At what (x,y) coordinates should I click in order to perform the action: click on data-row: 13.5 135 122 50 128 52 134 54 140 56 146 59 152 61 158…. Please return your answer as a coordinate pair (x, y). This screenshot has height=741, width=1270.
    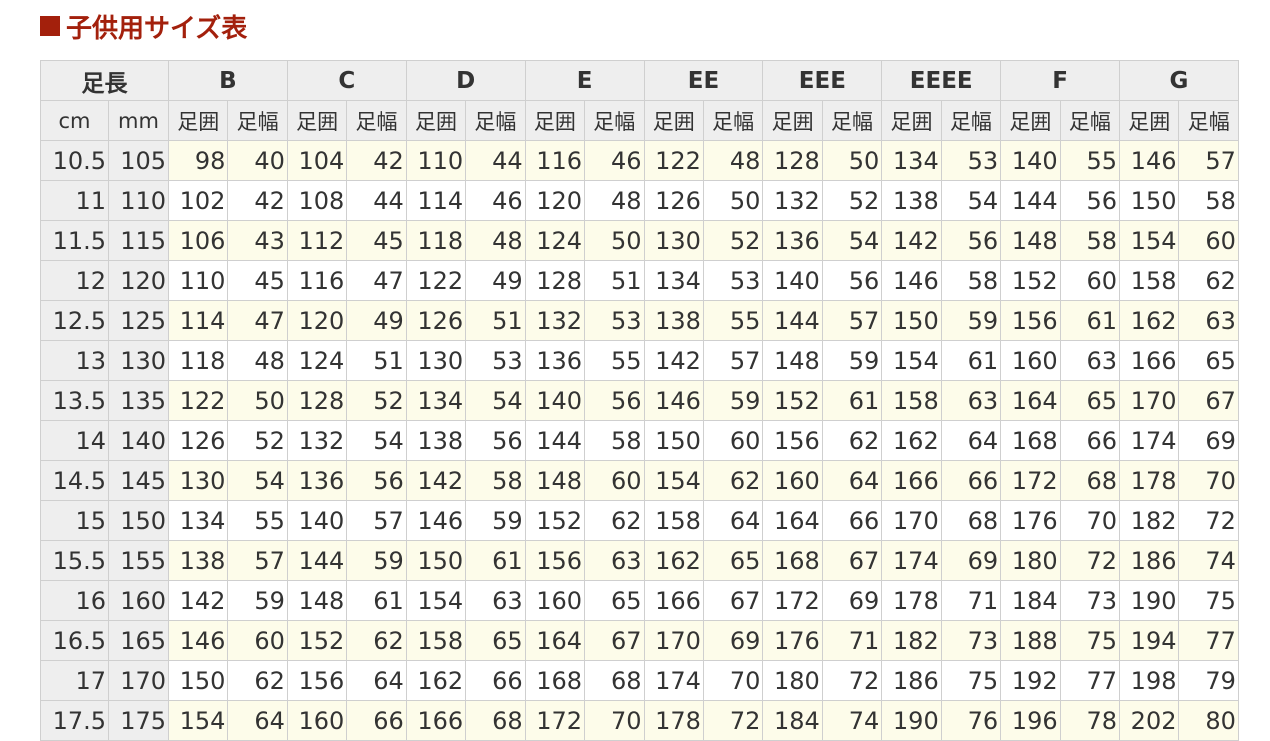
    Looking at the image, I should click on (639, 400).